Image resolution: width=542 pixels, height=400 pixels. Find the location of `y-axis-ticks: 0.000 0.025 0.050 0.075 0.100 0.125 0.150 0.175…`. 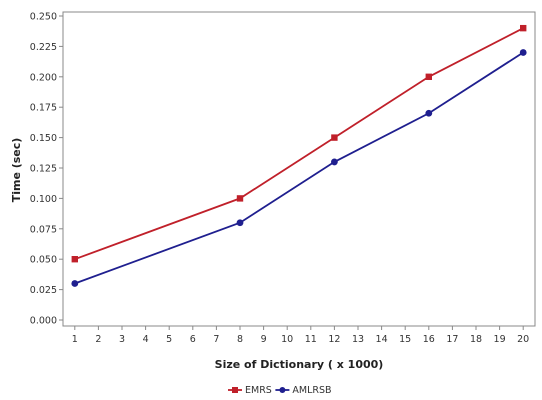

y-axis-ticks: 0.000 0.025 0.050 0.075 0.100 0.125 0.150 0.175… is located at coordinates (46, 169).